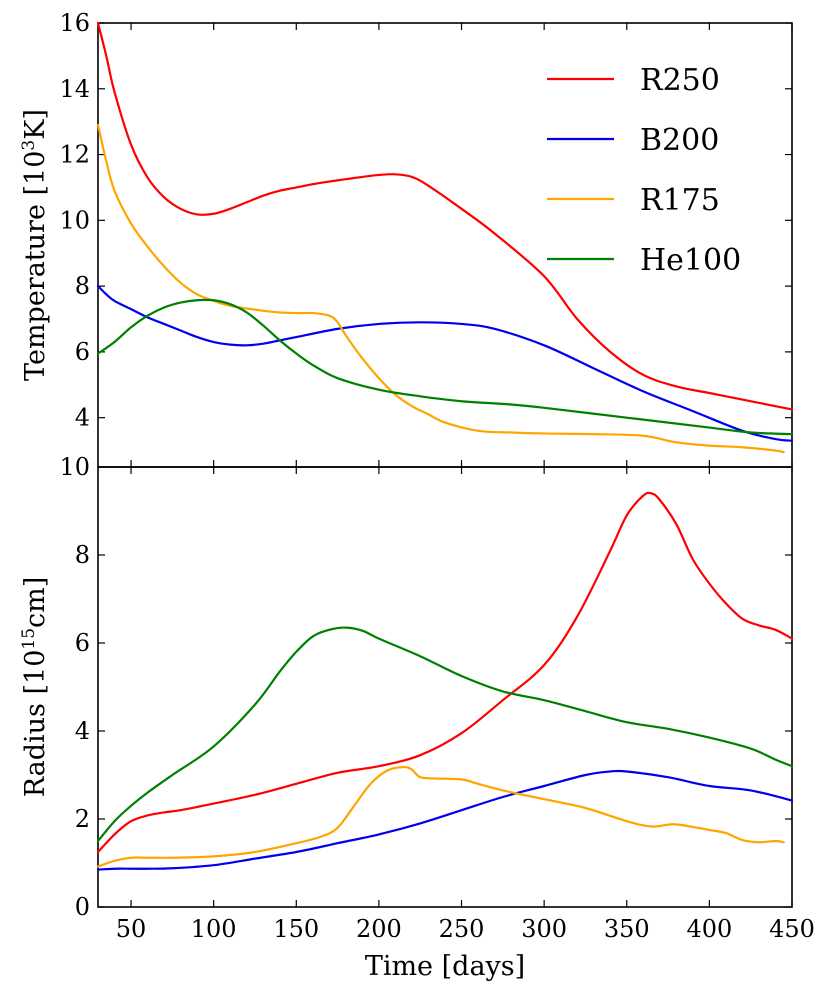  What do you see at coordinates (74, 23) in the screenshot?
I see `temperature-ytick-label: 16` at bounding box center [74, 23].